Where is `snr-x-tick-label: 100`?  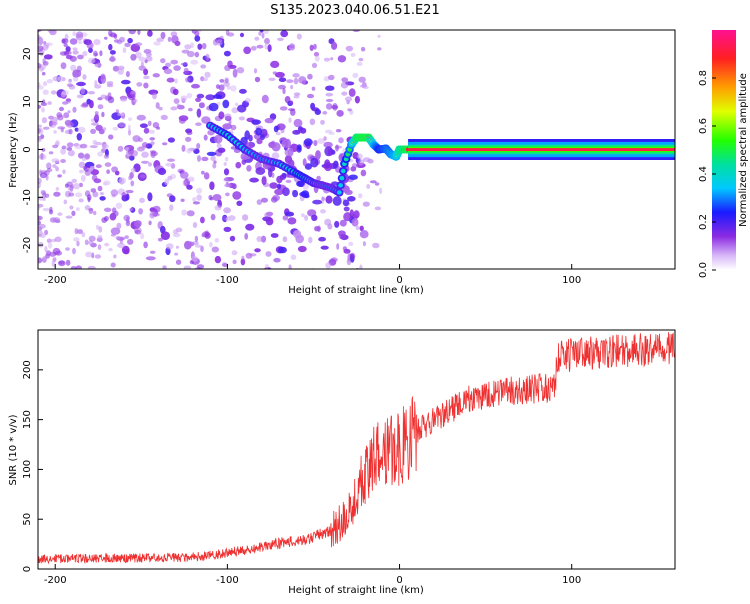 snr-x-tick-label: 100 is located at coordinates (571, 580).